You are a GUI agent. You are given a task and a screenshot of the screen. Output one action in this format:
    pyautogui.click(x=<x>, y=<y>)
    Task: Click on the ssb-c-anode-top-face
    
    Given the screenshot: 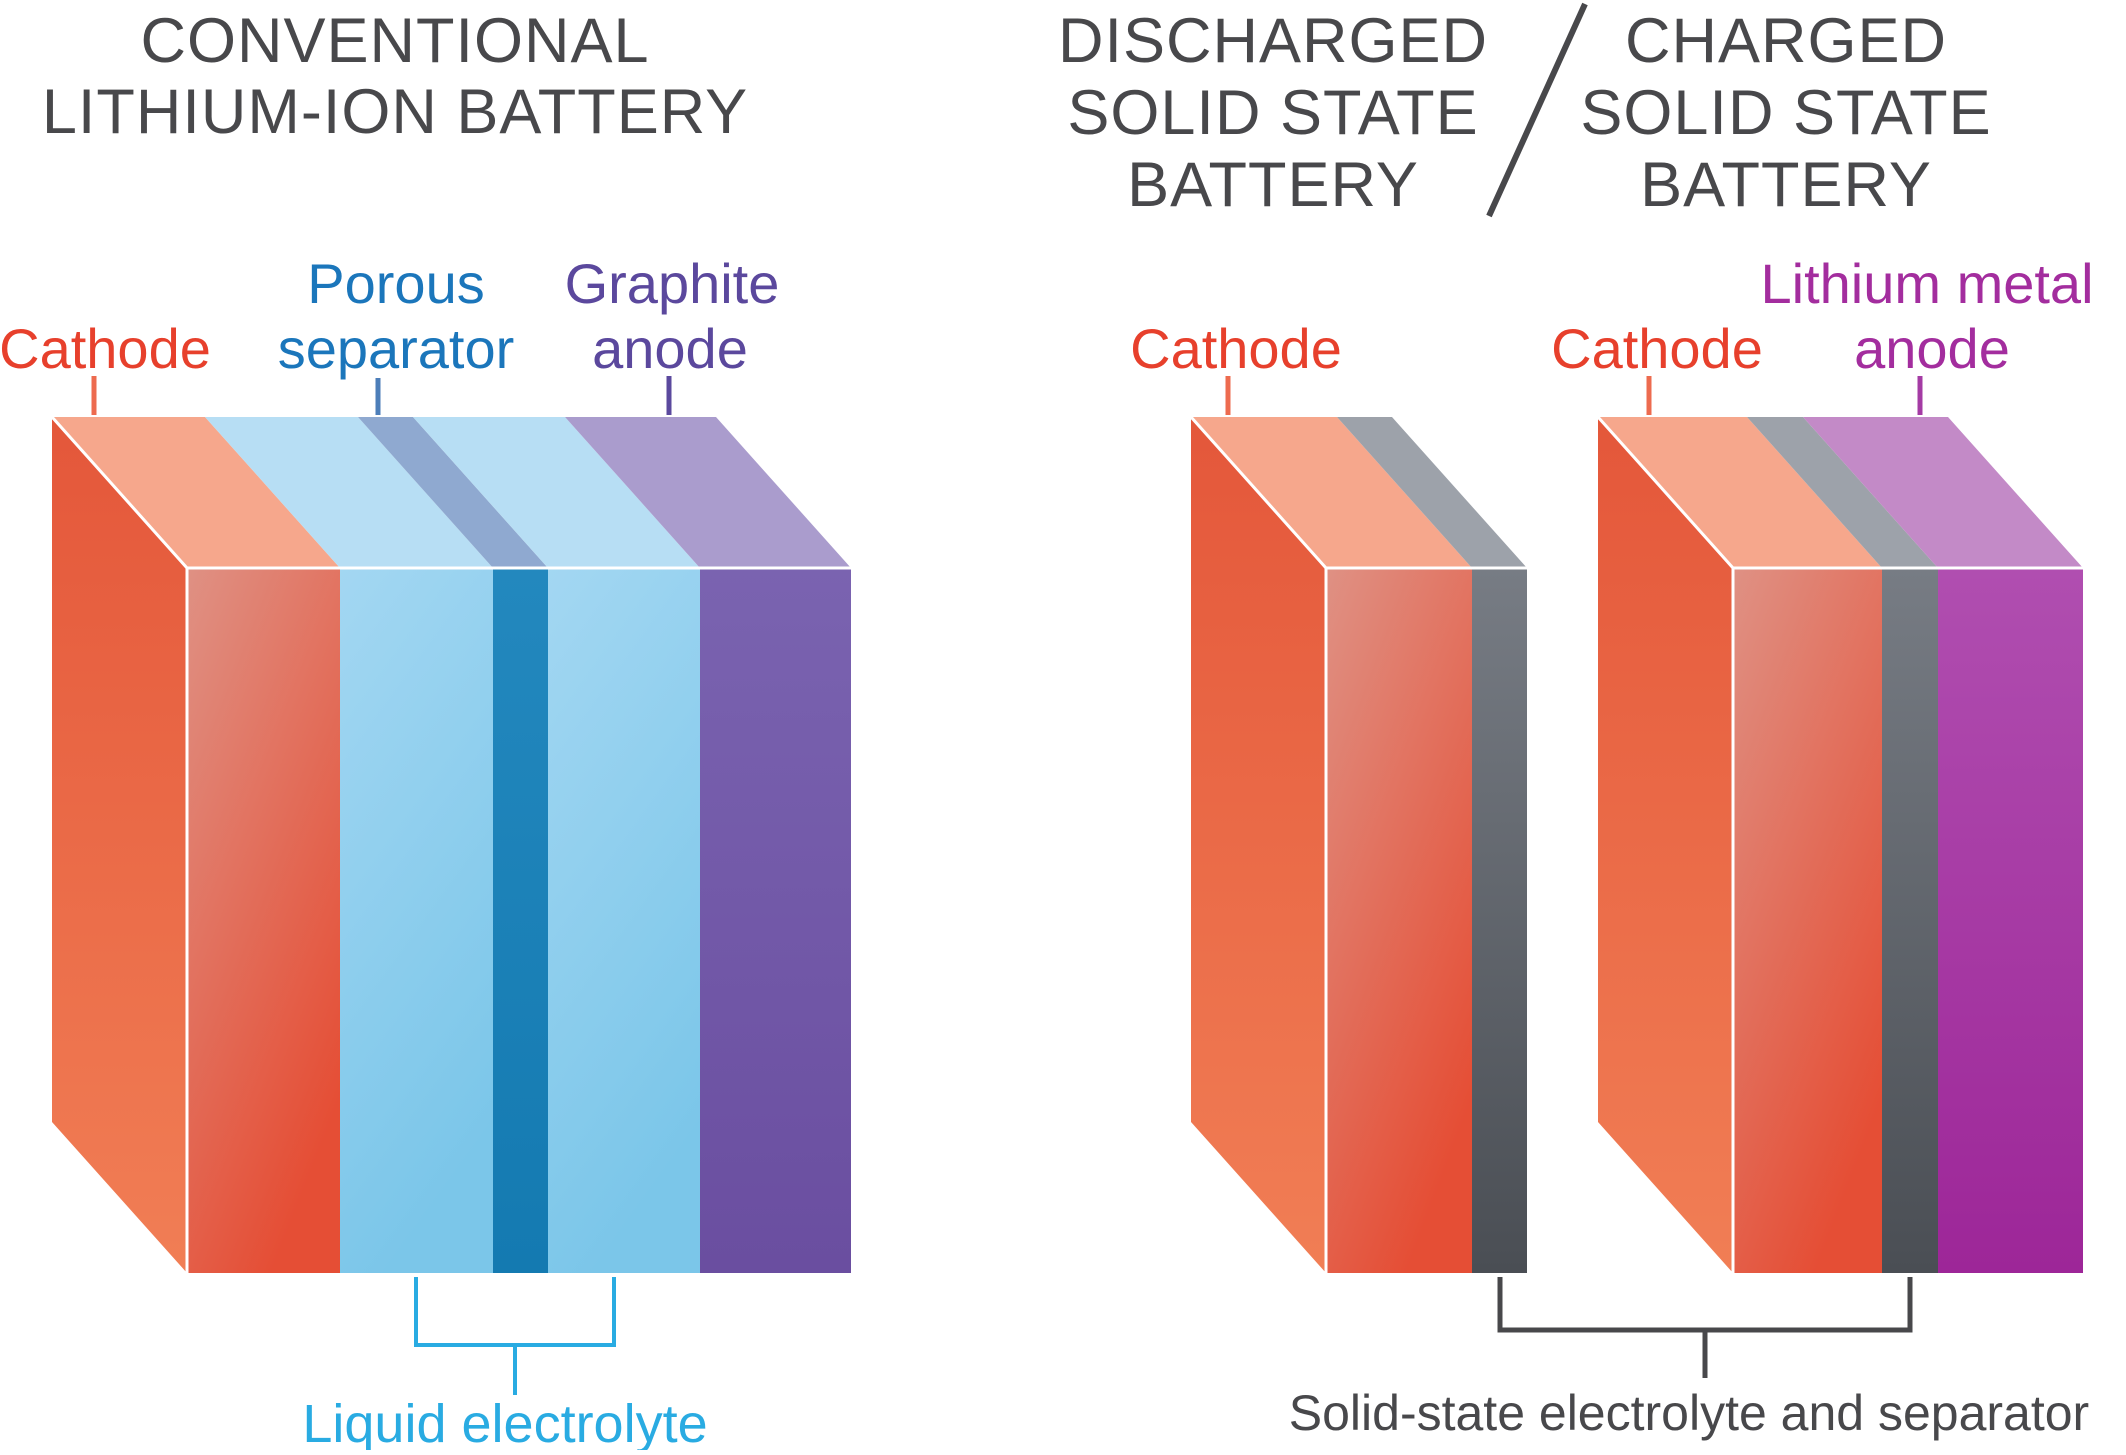 What is the action you would take?
    pyautogui.click(x=1943, y=492)
    